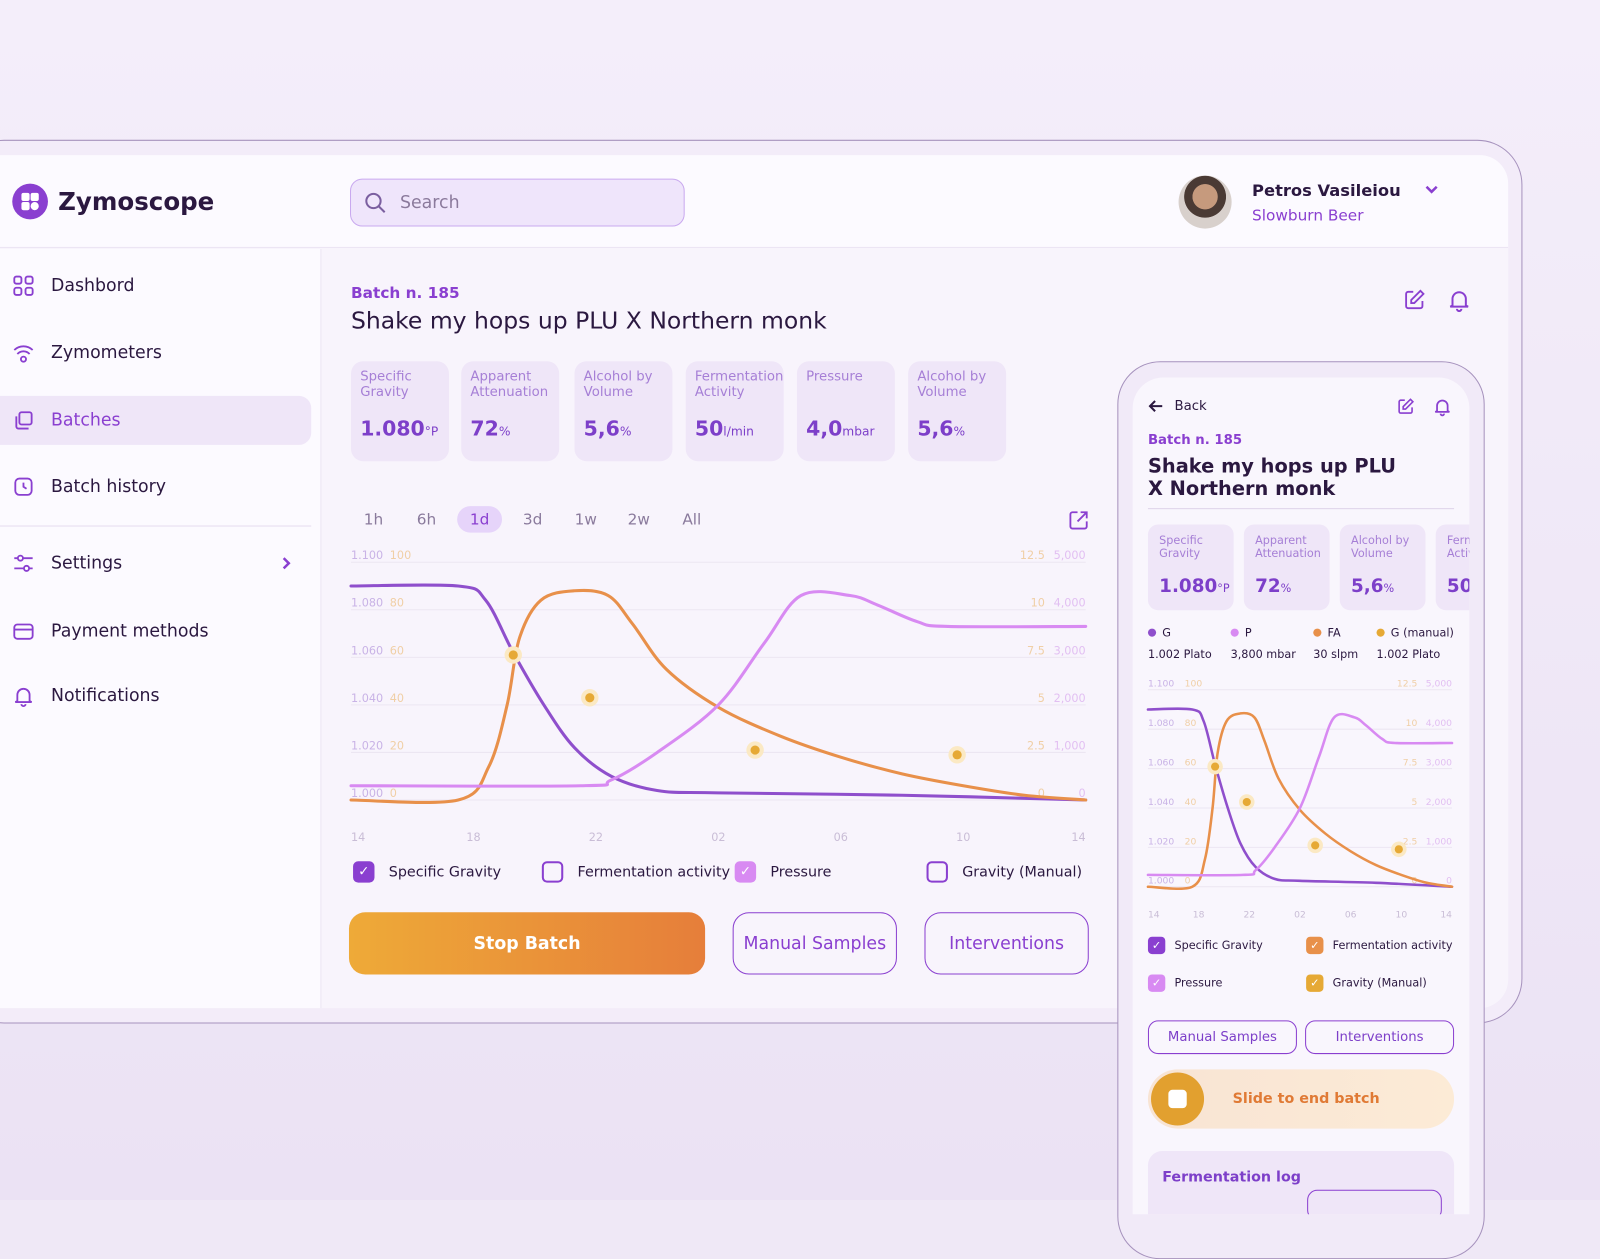 This screenshot has width=1600, height=1259. I want to click on toggle-gravity-manual: ✓ Gravity (Manual), so click(1366, 983).